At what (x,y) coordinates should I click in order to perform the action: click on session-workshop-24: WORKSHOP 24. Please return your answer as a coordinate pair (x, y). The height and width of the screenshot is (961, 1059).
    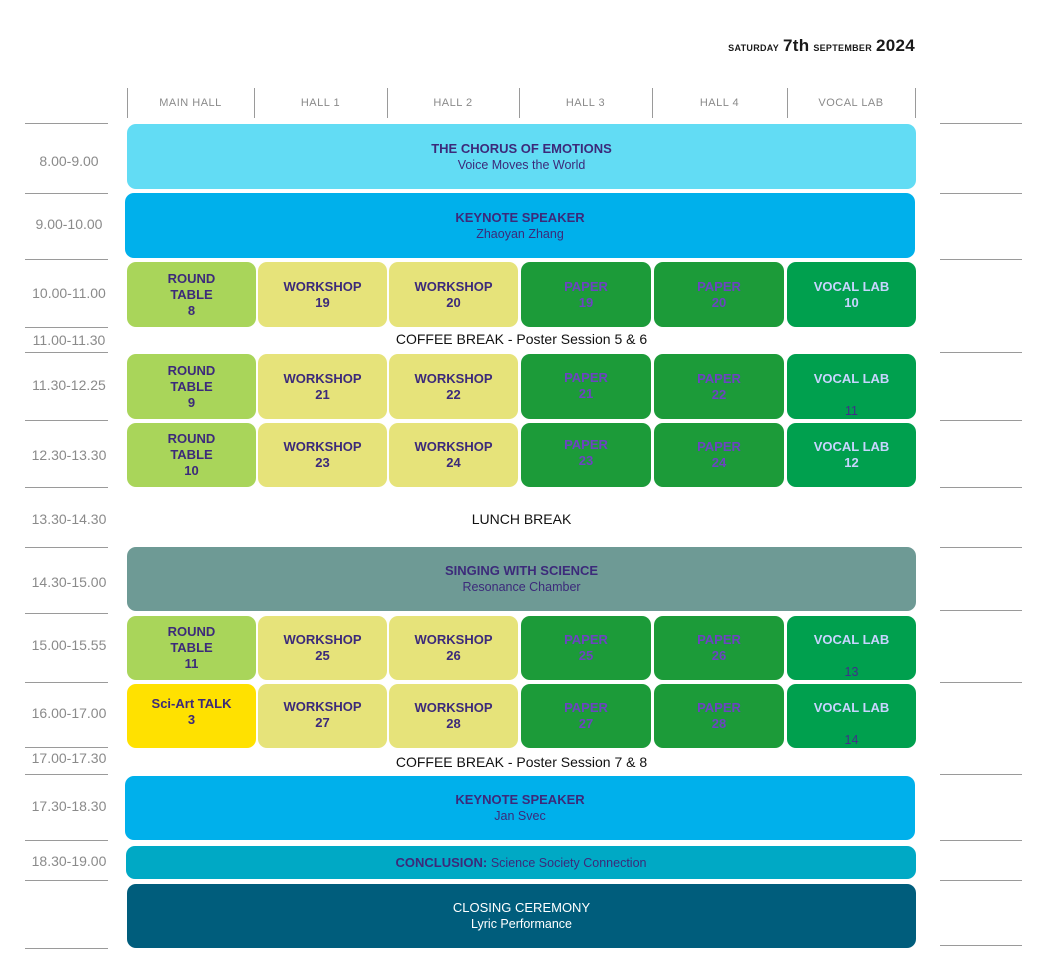
    Looking at the image, I should click on (453, 455).